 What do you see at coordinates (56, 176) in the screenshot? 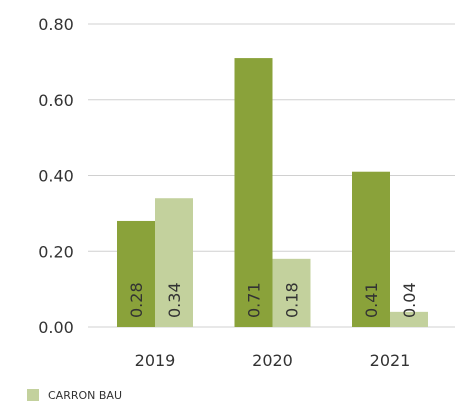
I see `y-tick-label: 0.40` at bounding box center [56, 176].